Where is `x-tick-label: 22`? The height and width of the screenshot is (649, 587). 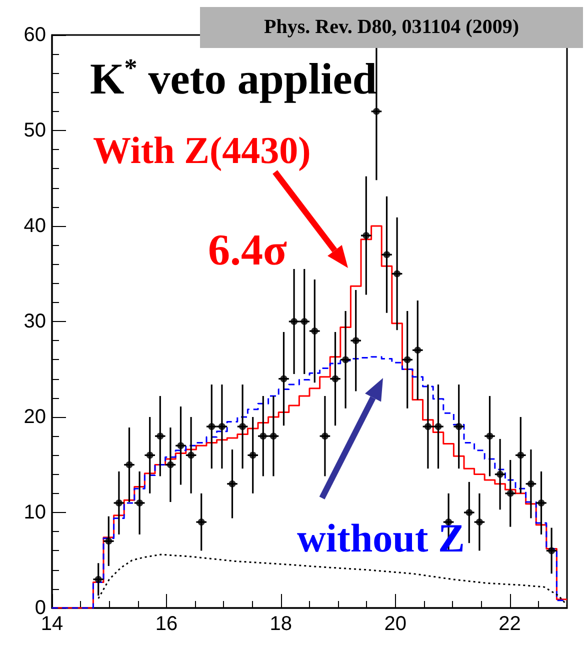 x-tick-label: 22 is located at coordinates (509, 624).